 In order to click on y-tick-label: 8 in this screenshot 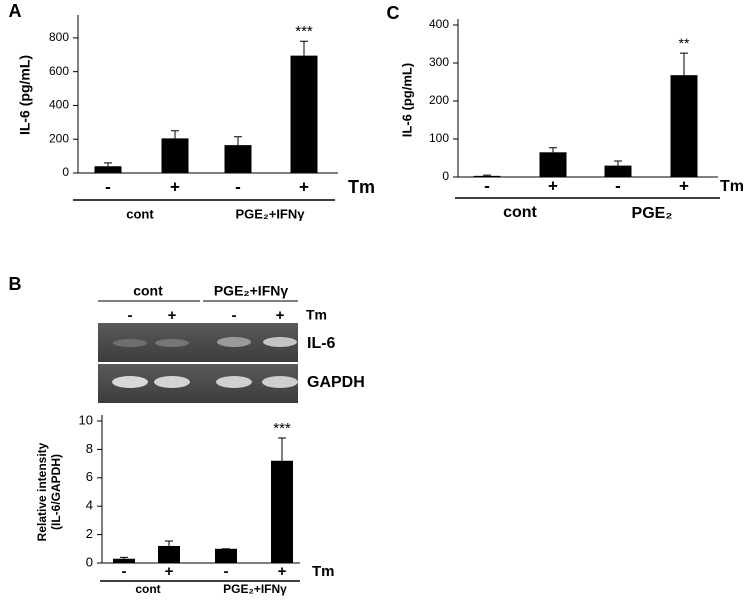, I will do `click(89, 448)`.